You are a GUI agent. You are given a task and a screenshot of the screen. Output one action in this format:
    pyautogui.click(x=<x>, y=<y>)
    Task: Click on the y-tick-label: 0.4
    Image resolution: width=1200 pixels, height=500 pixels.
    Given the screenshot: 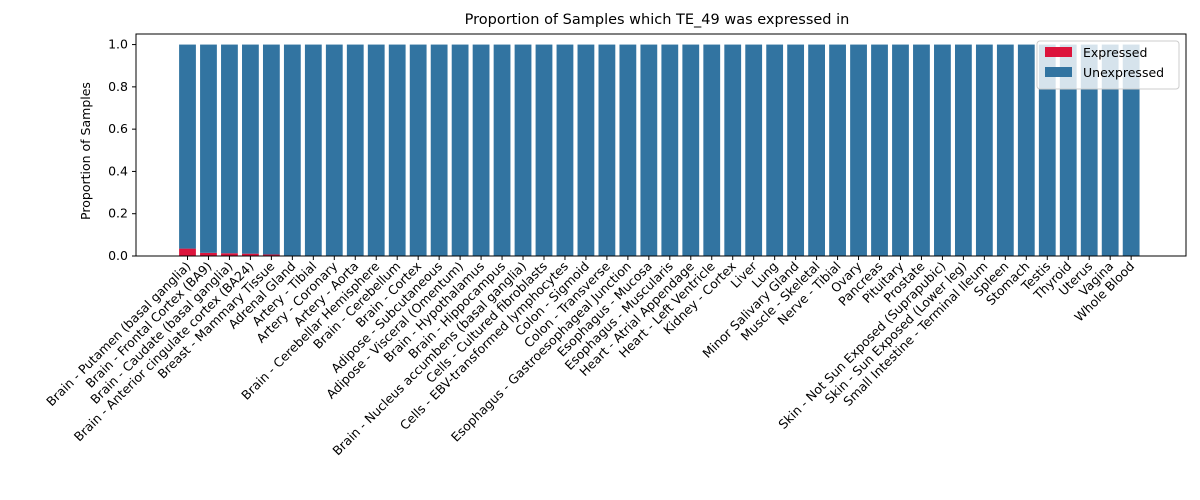 What is the action you would take?
    pyautogui.click(x=118, y=170)
    